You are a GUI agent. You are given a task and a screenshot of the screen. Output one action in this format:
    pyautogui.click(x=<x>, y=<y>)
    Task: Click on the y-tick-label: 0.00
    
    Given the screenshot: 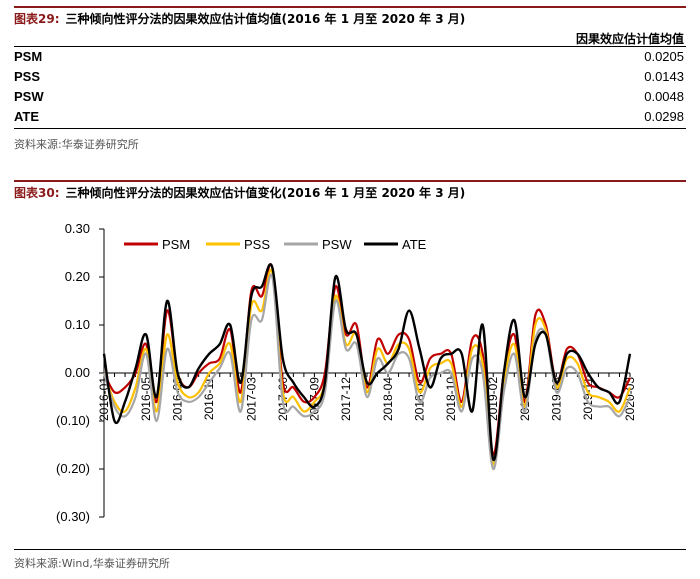 What is the action you would take?
    pyautogui.click(x=77, y=372)
    